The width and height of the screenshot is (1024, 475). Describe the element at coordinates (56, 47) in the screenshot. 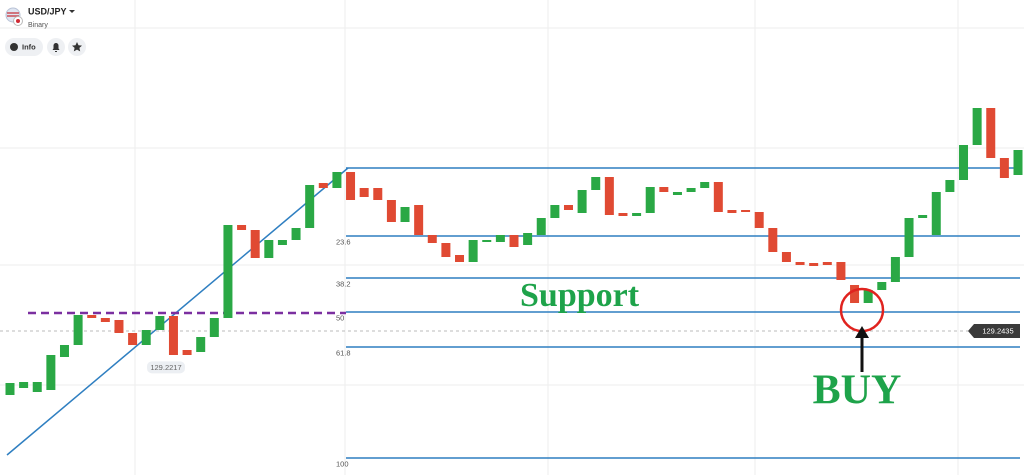

I see `bell-icon` at that location.